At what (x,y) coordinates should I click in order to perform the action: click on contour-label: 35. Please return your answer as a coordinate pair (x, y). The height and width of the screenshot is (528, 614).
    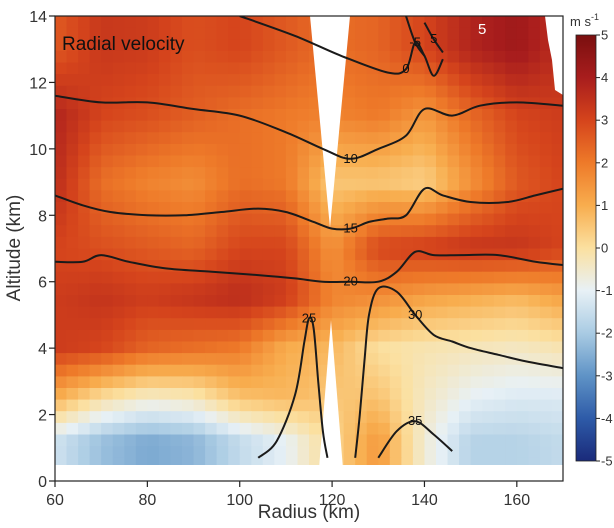
    Looking at the image, I should click on (415, 420).